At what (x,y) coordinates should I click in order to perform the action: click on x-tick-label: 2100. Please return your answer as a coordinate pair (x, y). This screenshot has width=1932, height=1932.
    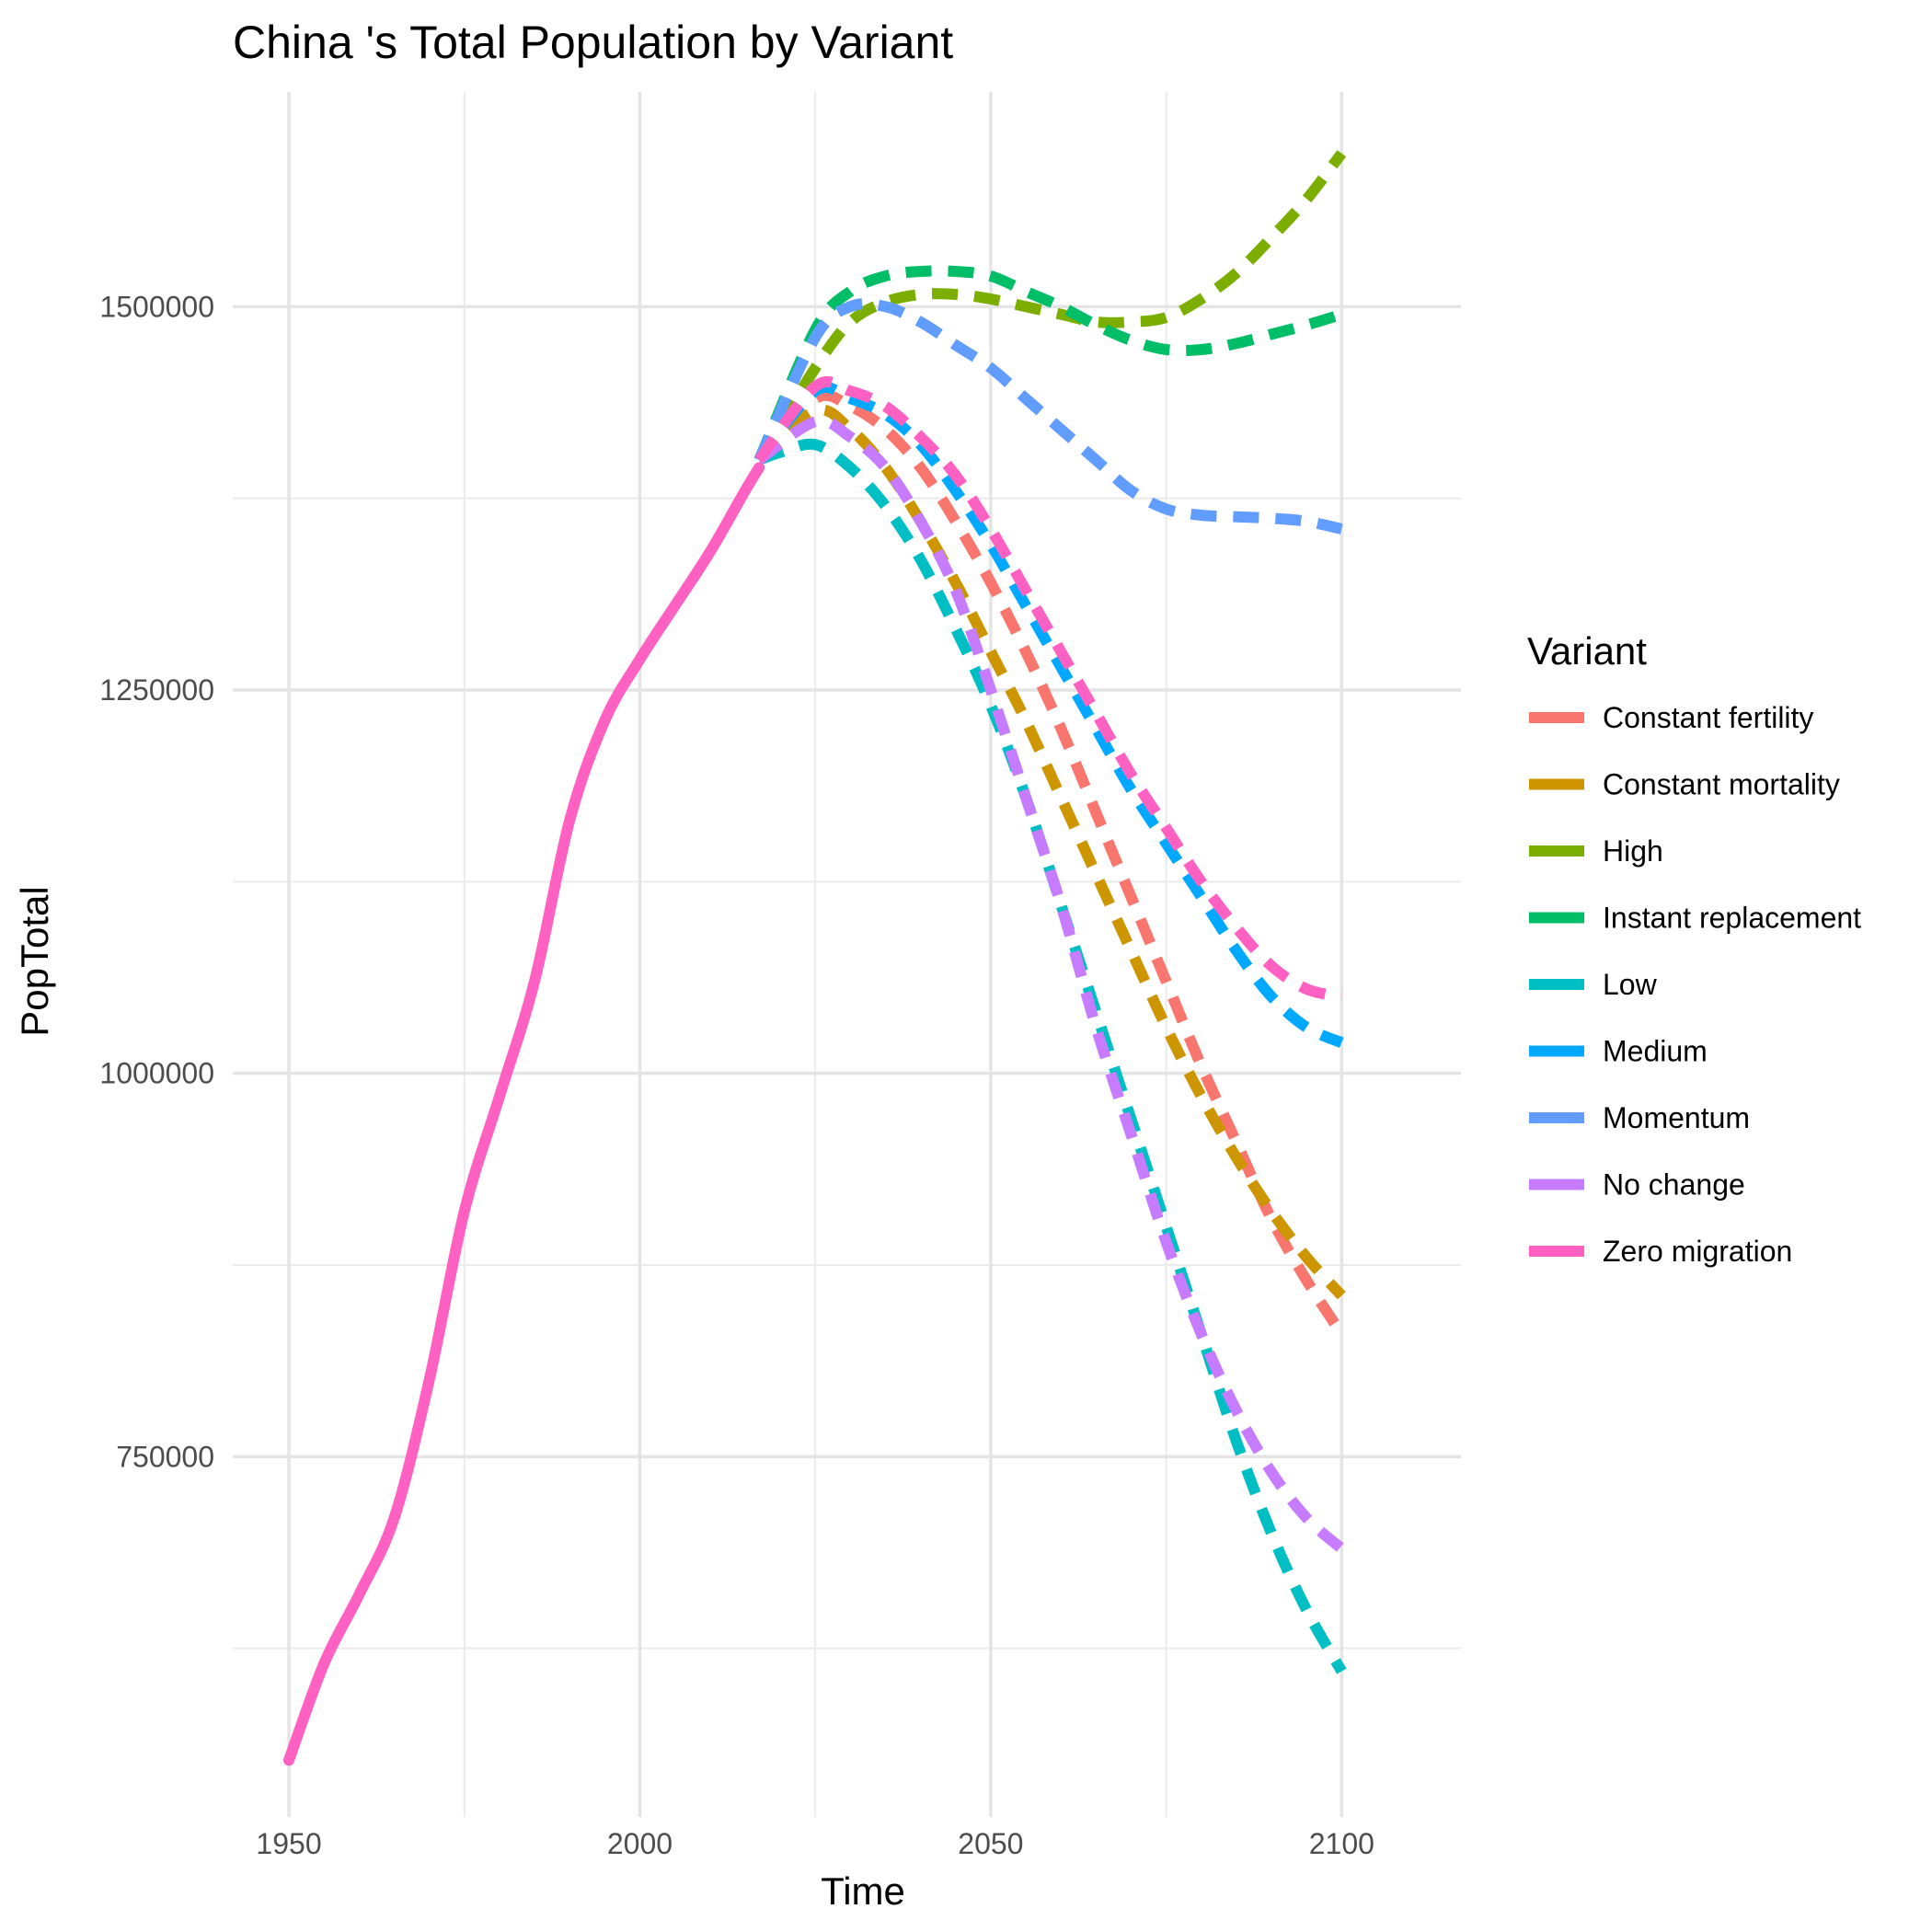
    Looking at the image, I should click on (1341, 1843).